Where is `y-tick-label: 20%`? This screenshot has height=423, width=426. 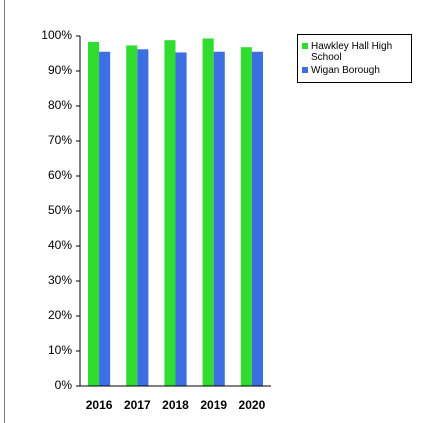
y-tick-label: 20% is located at coordinates (60, 315).